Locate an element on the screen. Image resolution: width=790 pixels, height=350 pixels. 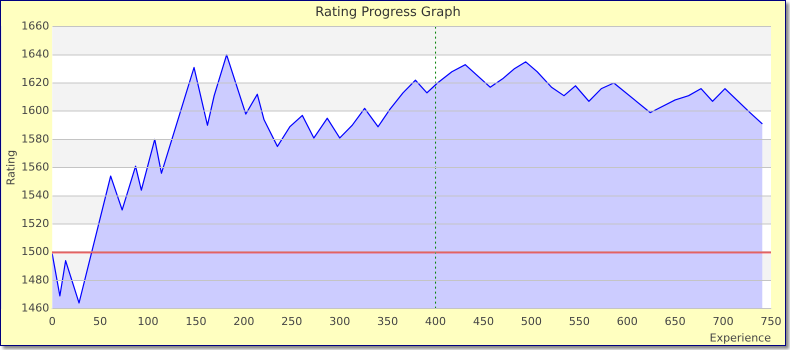
x-tick-label: 450 is located at coordinates (483, 321).